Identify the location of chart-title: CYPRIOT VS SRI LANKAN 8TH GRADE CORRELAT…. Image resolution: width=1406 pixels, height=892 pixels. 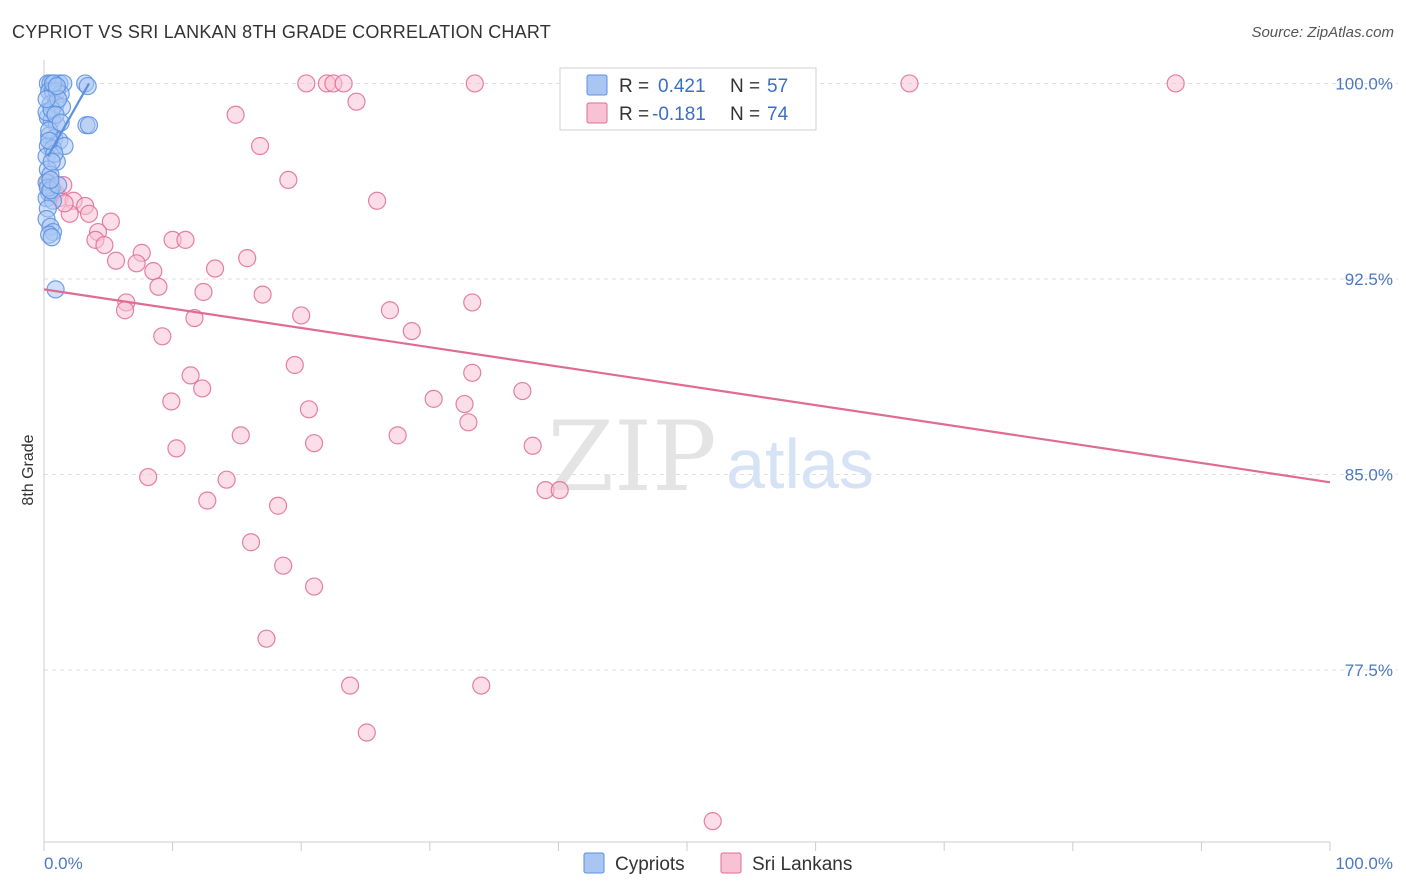
(281, 32).